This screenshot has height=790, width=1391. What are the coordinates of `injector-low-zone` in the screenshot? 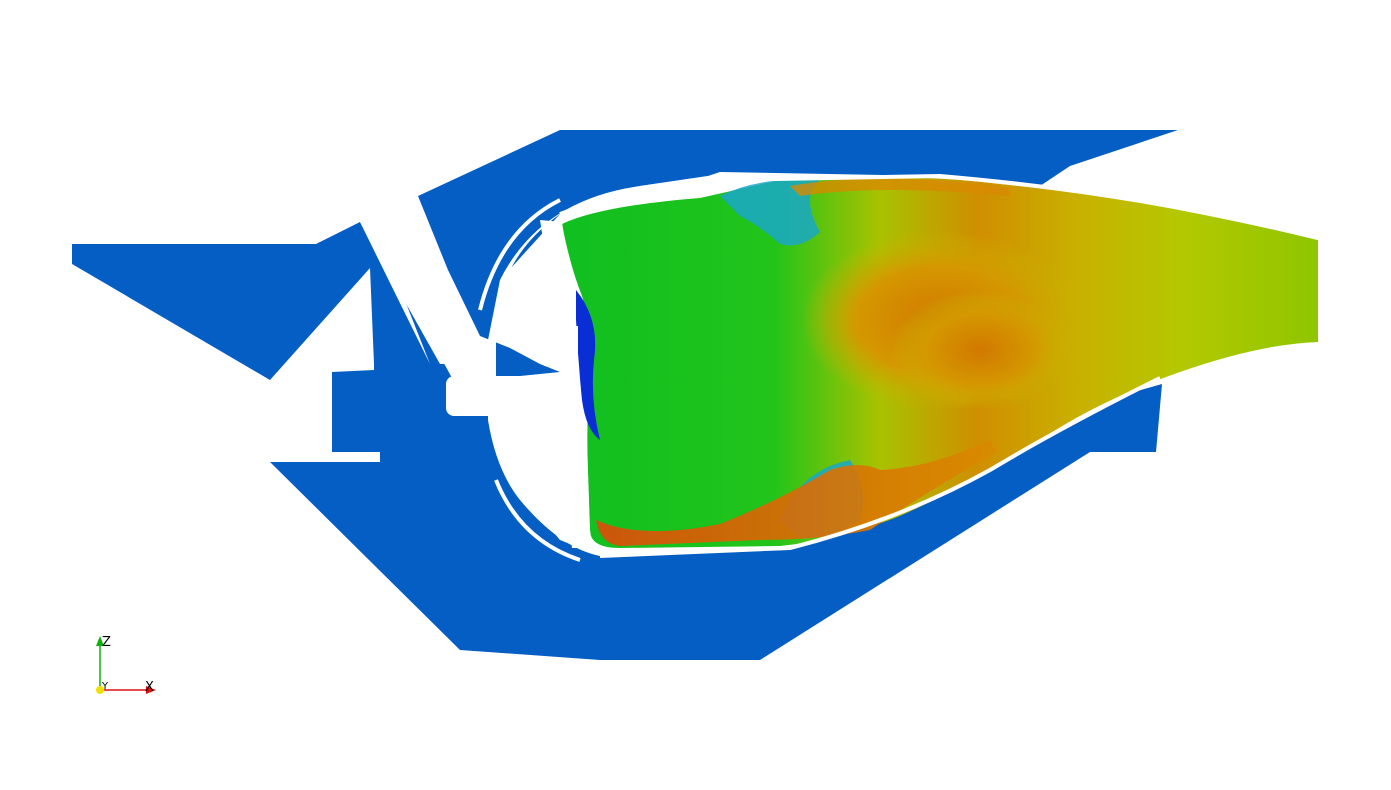 It's located at (588, 365).